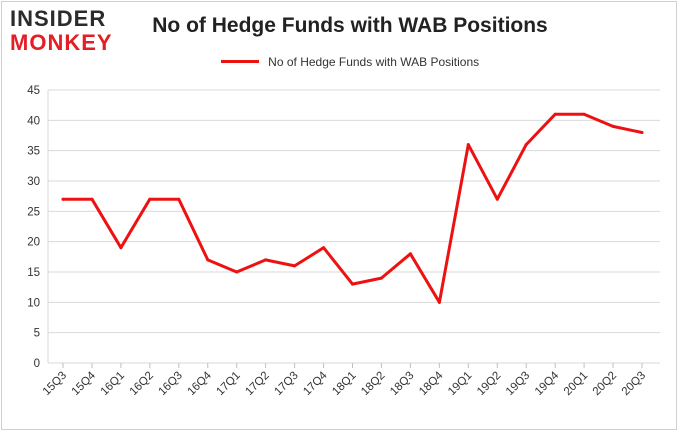  Describe the element at coordinates (634, 384) in the screenshot. I see `x-tick-label: 20Q3` at that location.